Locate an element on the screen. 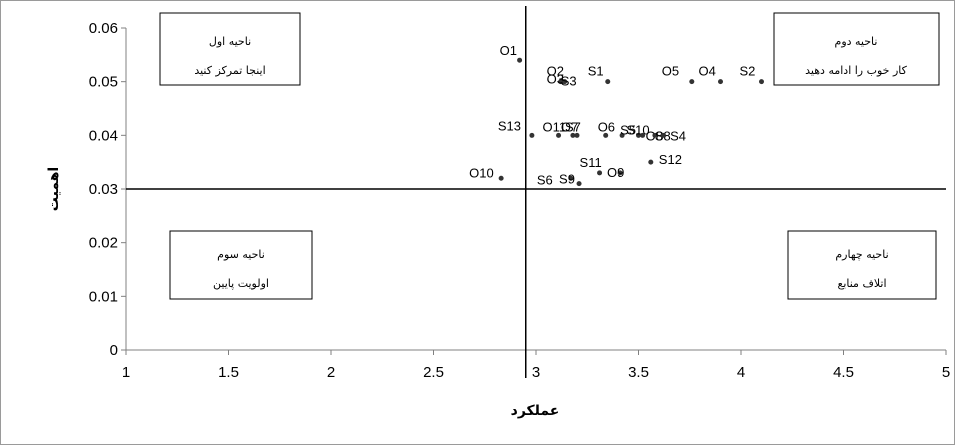 The image size is (956, 446). point-label-o11: O11 is located at coordinates (555, 126).